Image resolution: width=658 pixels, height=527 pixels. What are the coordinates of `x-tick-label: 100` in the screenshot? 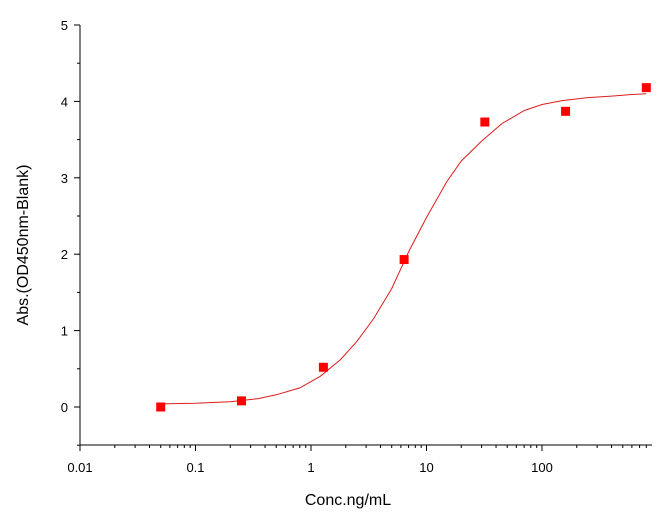 It's located at (542, 467).